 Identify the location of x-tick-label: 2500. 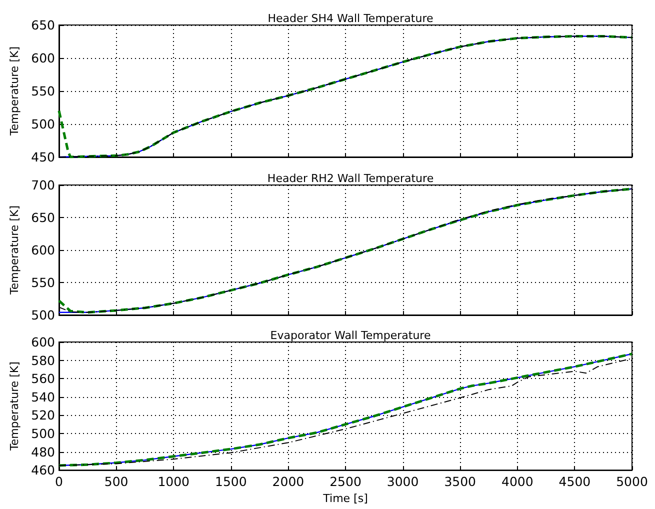
(346, 482).